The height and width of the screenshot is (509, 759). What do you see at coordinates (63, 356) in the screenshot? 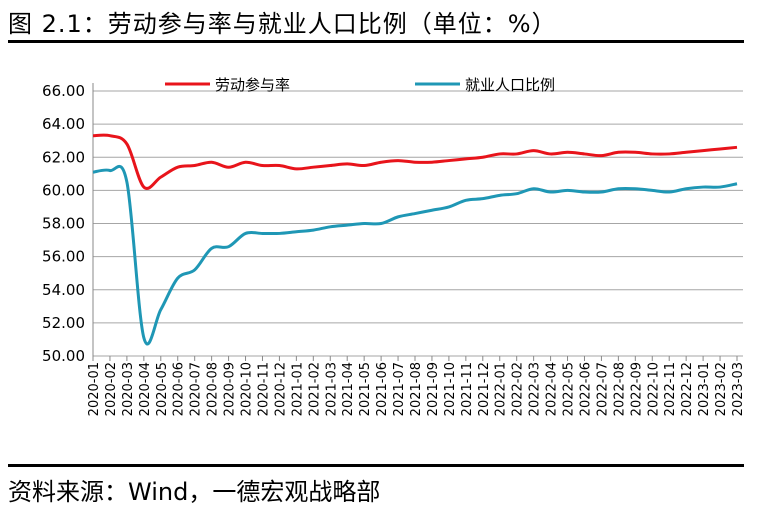
I see `y-tick-label: 50.00` at bounding box center [63, 356].